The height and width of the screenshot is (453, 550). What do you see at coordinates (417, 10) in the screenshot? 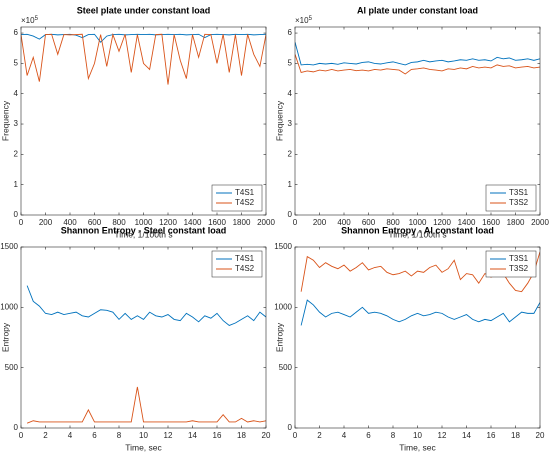
I see `chart-title: Al plate under constant load` at bounding box center [417, 10].